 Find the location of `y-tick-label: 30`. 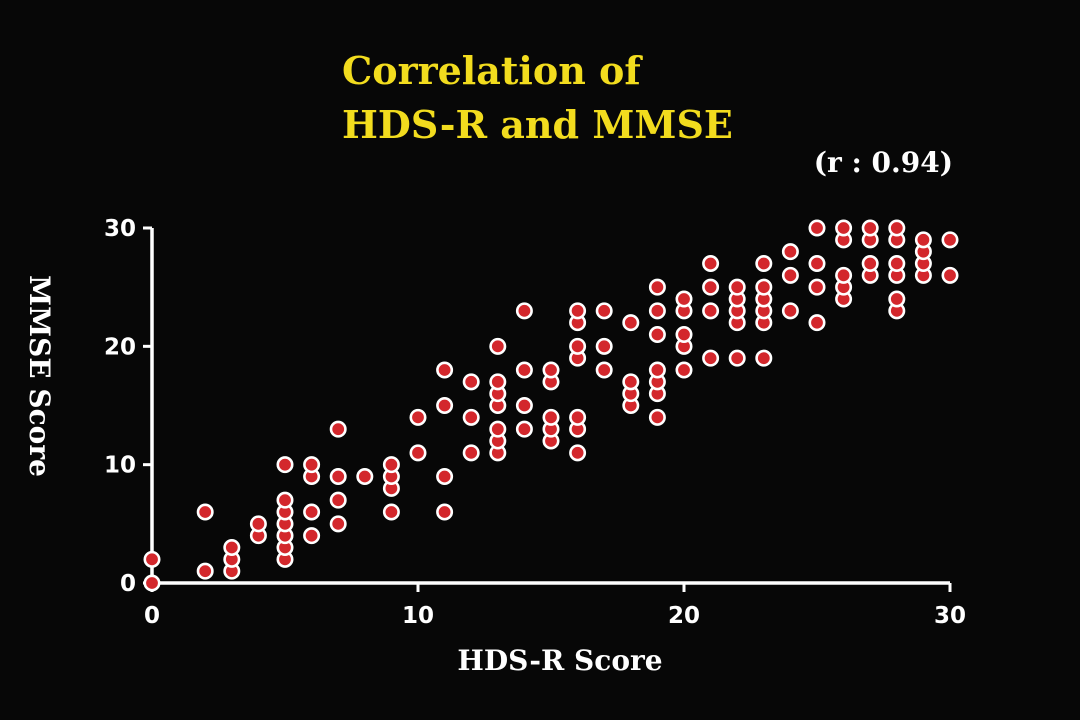

y-tick-label: 30 is located at coordinates (120, 229).